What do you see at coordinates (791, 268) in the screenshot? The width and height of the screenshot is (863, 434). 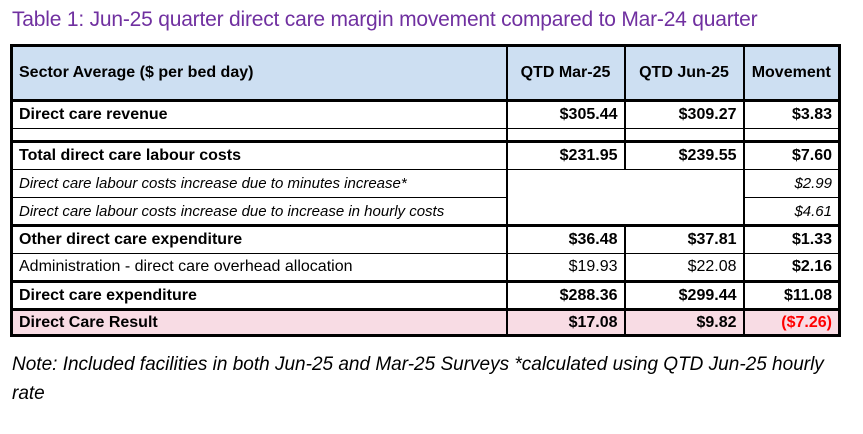 I see `cell-movement: $2.16` at bounding box center [791, 268].